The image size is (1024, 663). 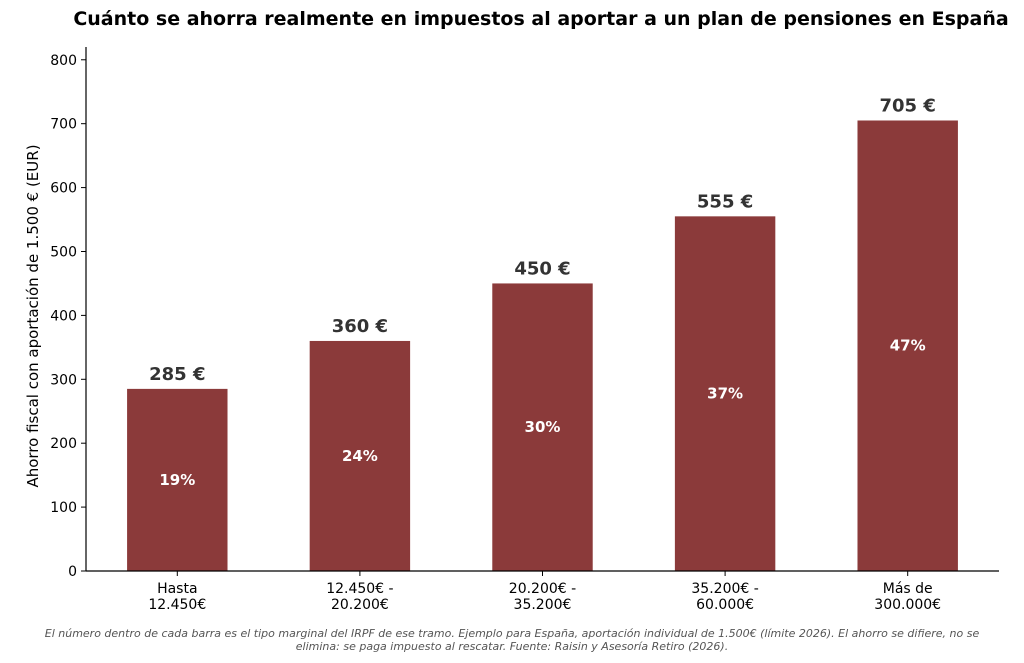 I want to click on bar-rate-label: 47%, so click(x=908, y=346).